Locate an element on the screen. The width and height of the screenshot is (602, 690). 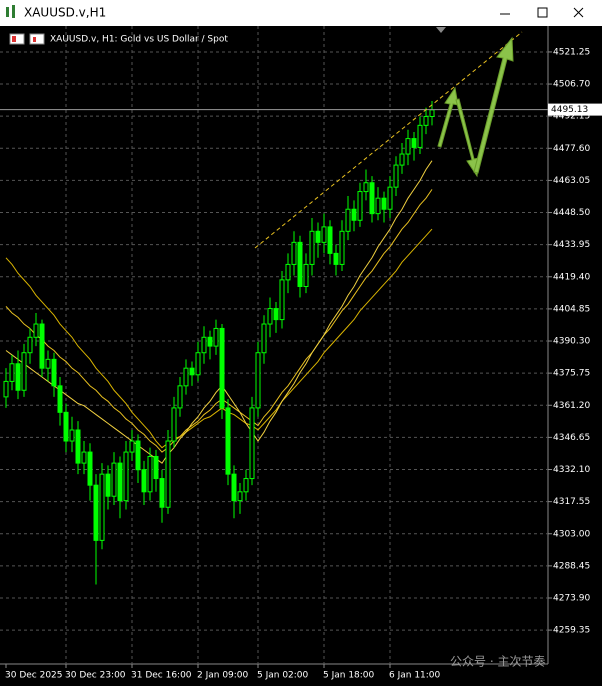
x-tick-label: 6 Jan 11:00 is located at coordinates (415, 676).